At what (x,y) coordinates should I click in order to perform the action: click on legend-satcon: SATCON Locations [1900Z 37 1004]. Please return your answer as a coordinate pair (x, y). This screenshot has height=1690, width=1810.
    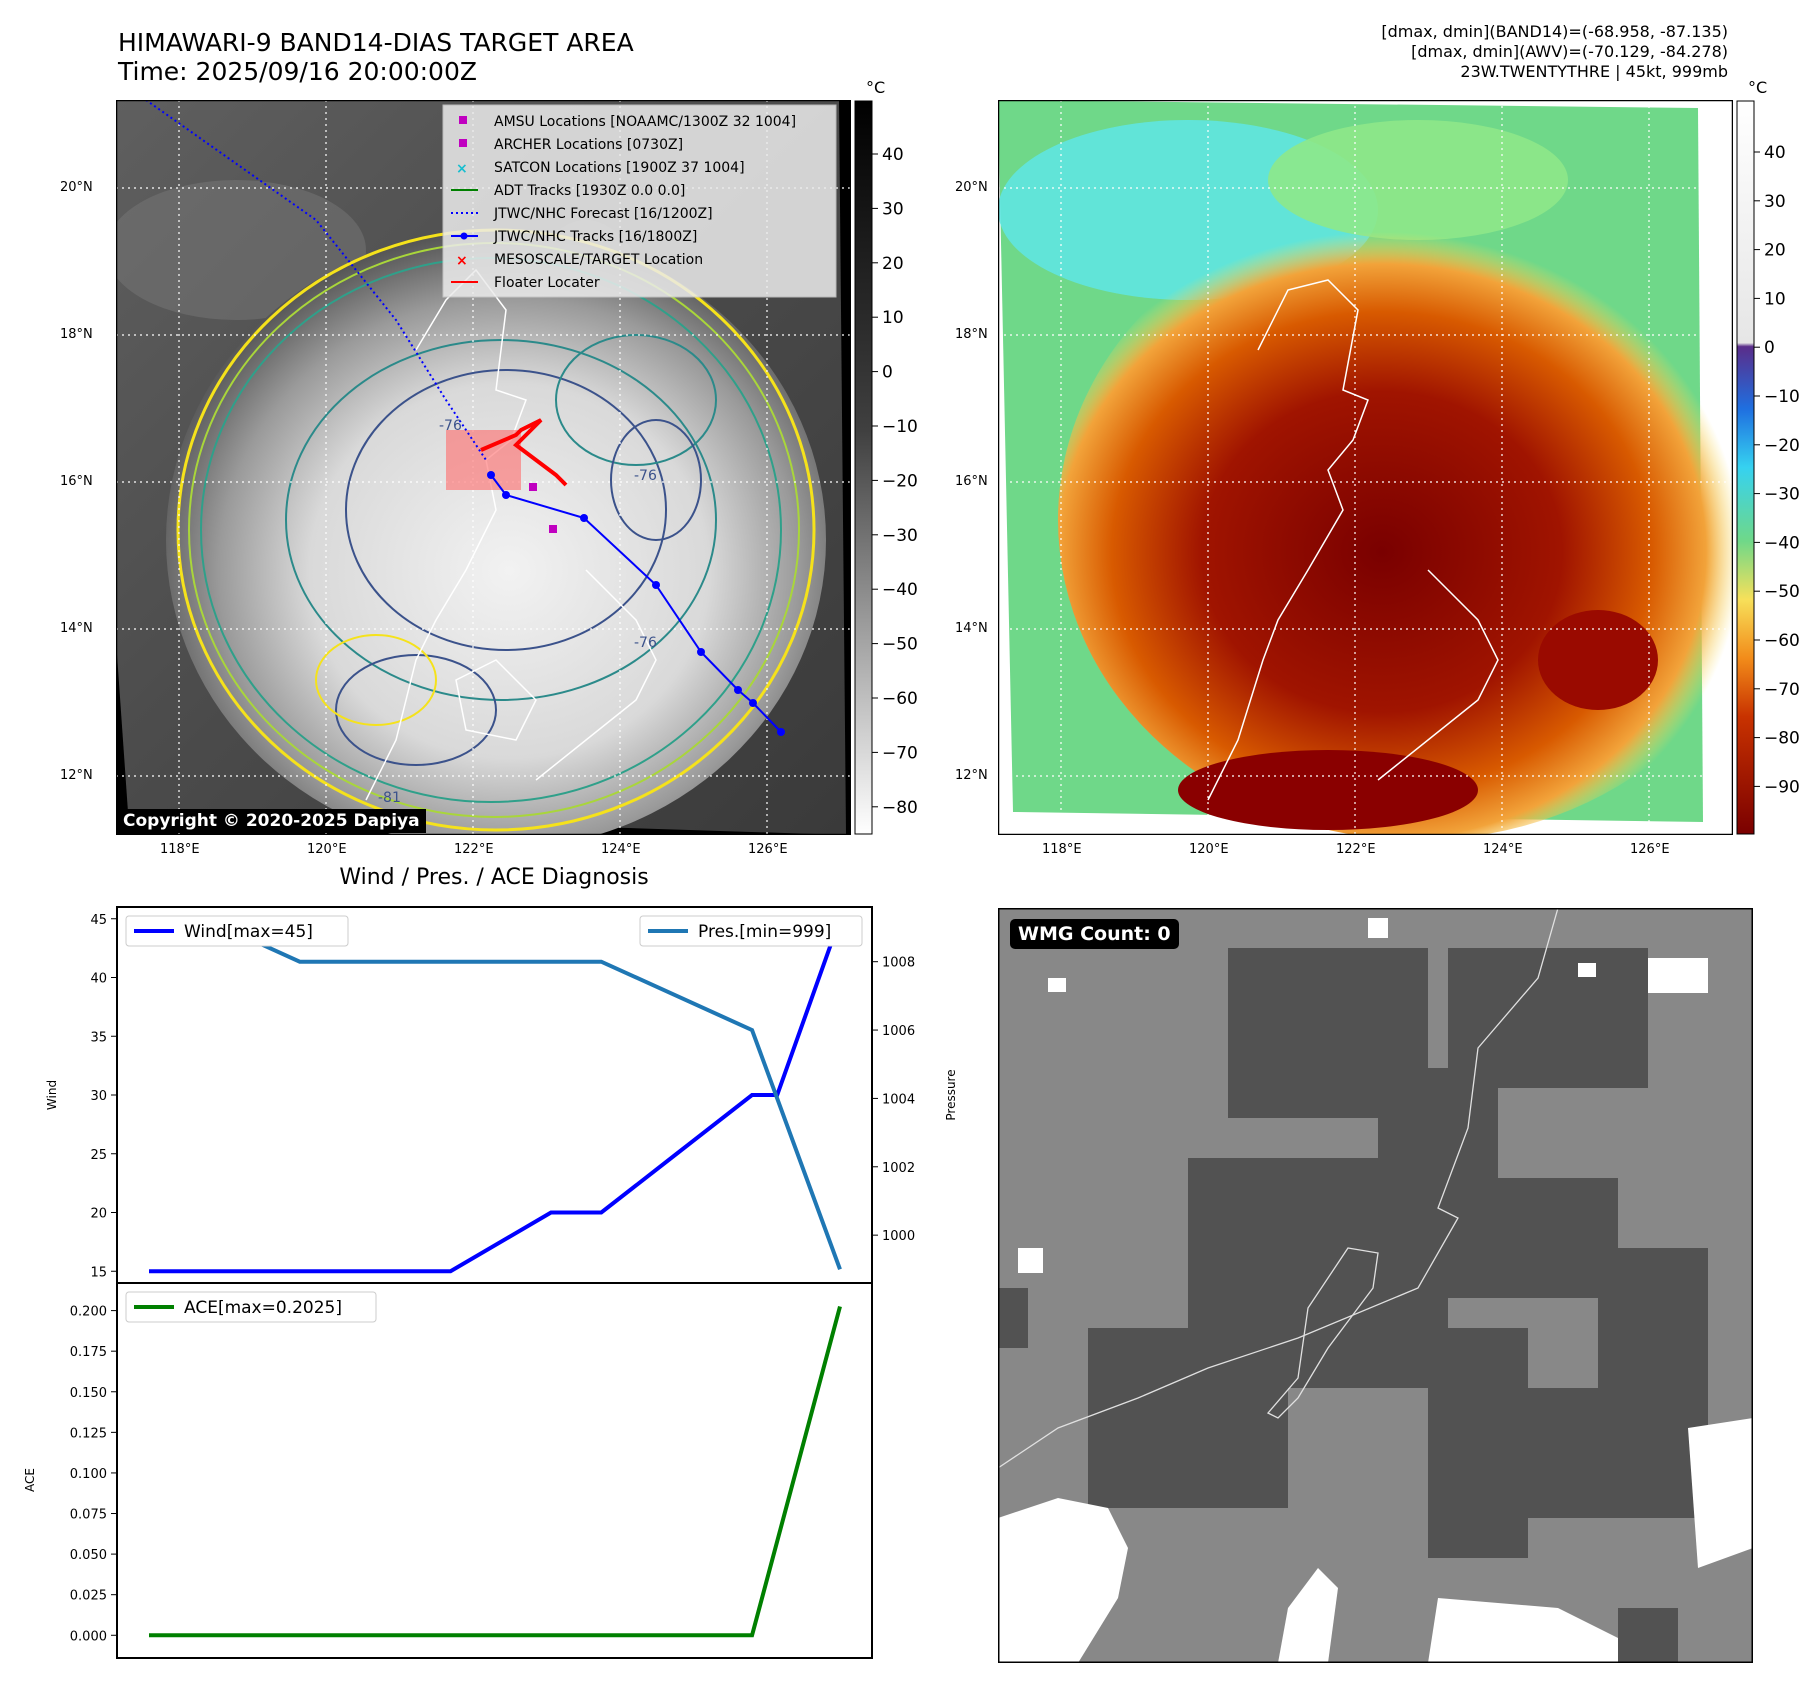
    Looking at the image, I should click on (619, 168).